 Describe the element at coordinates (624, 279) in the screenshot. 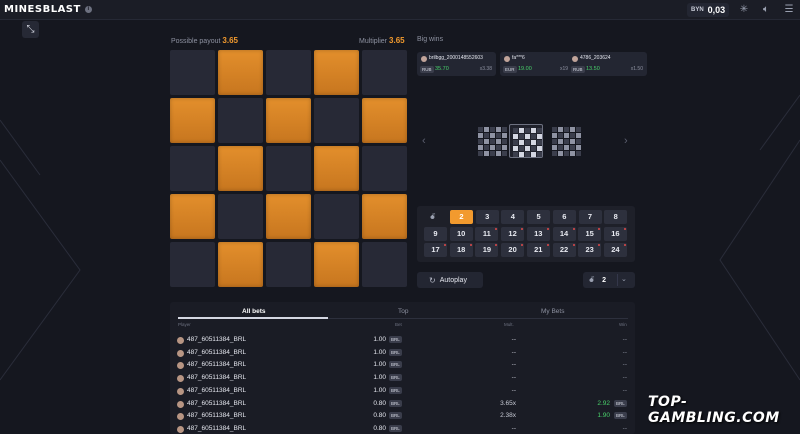

I see `chevron-down-icon: ⌄` at that location.